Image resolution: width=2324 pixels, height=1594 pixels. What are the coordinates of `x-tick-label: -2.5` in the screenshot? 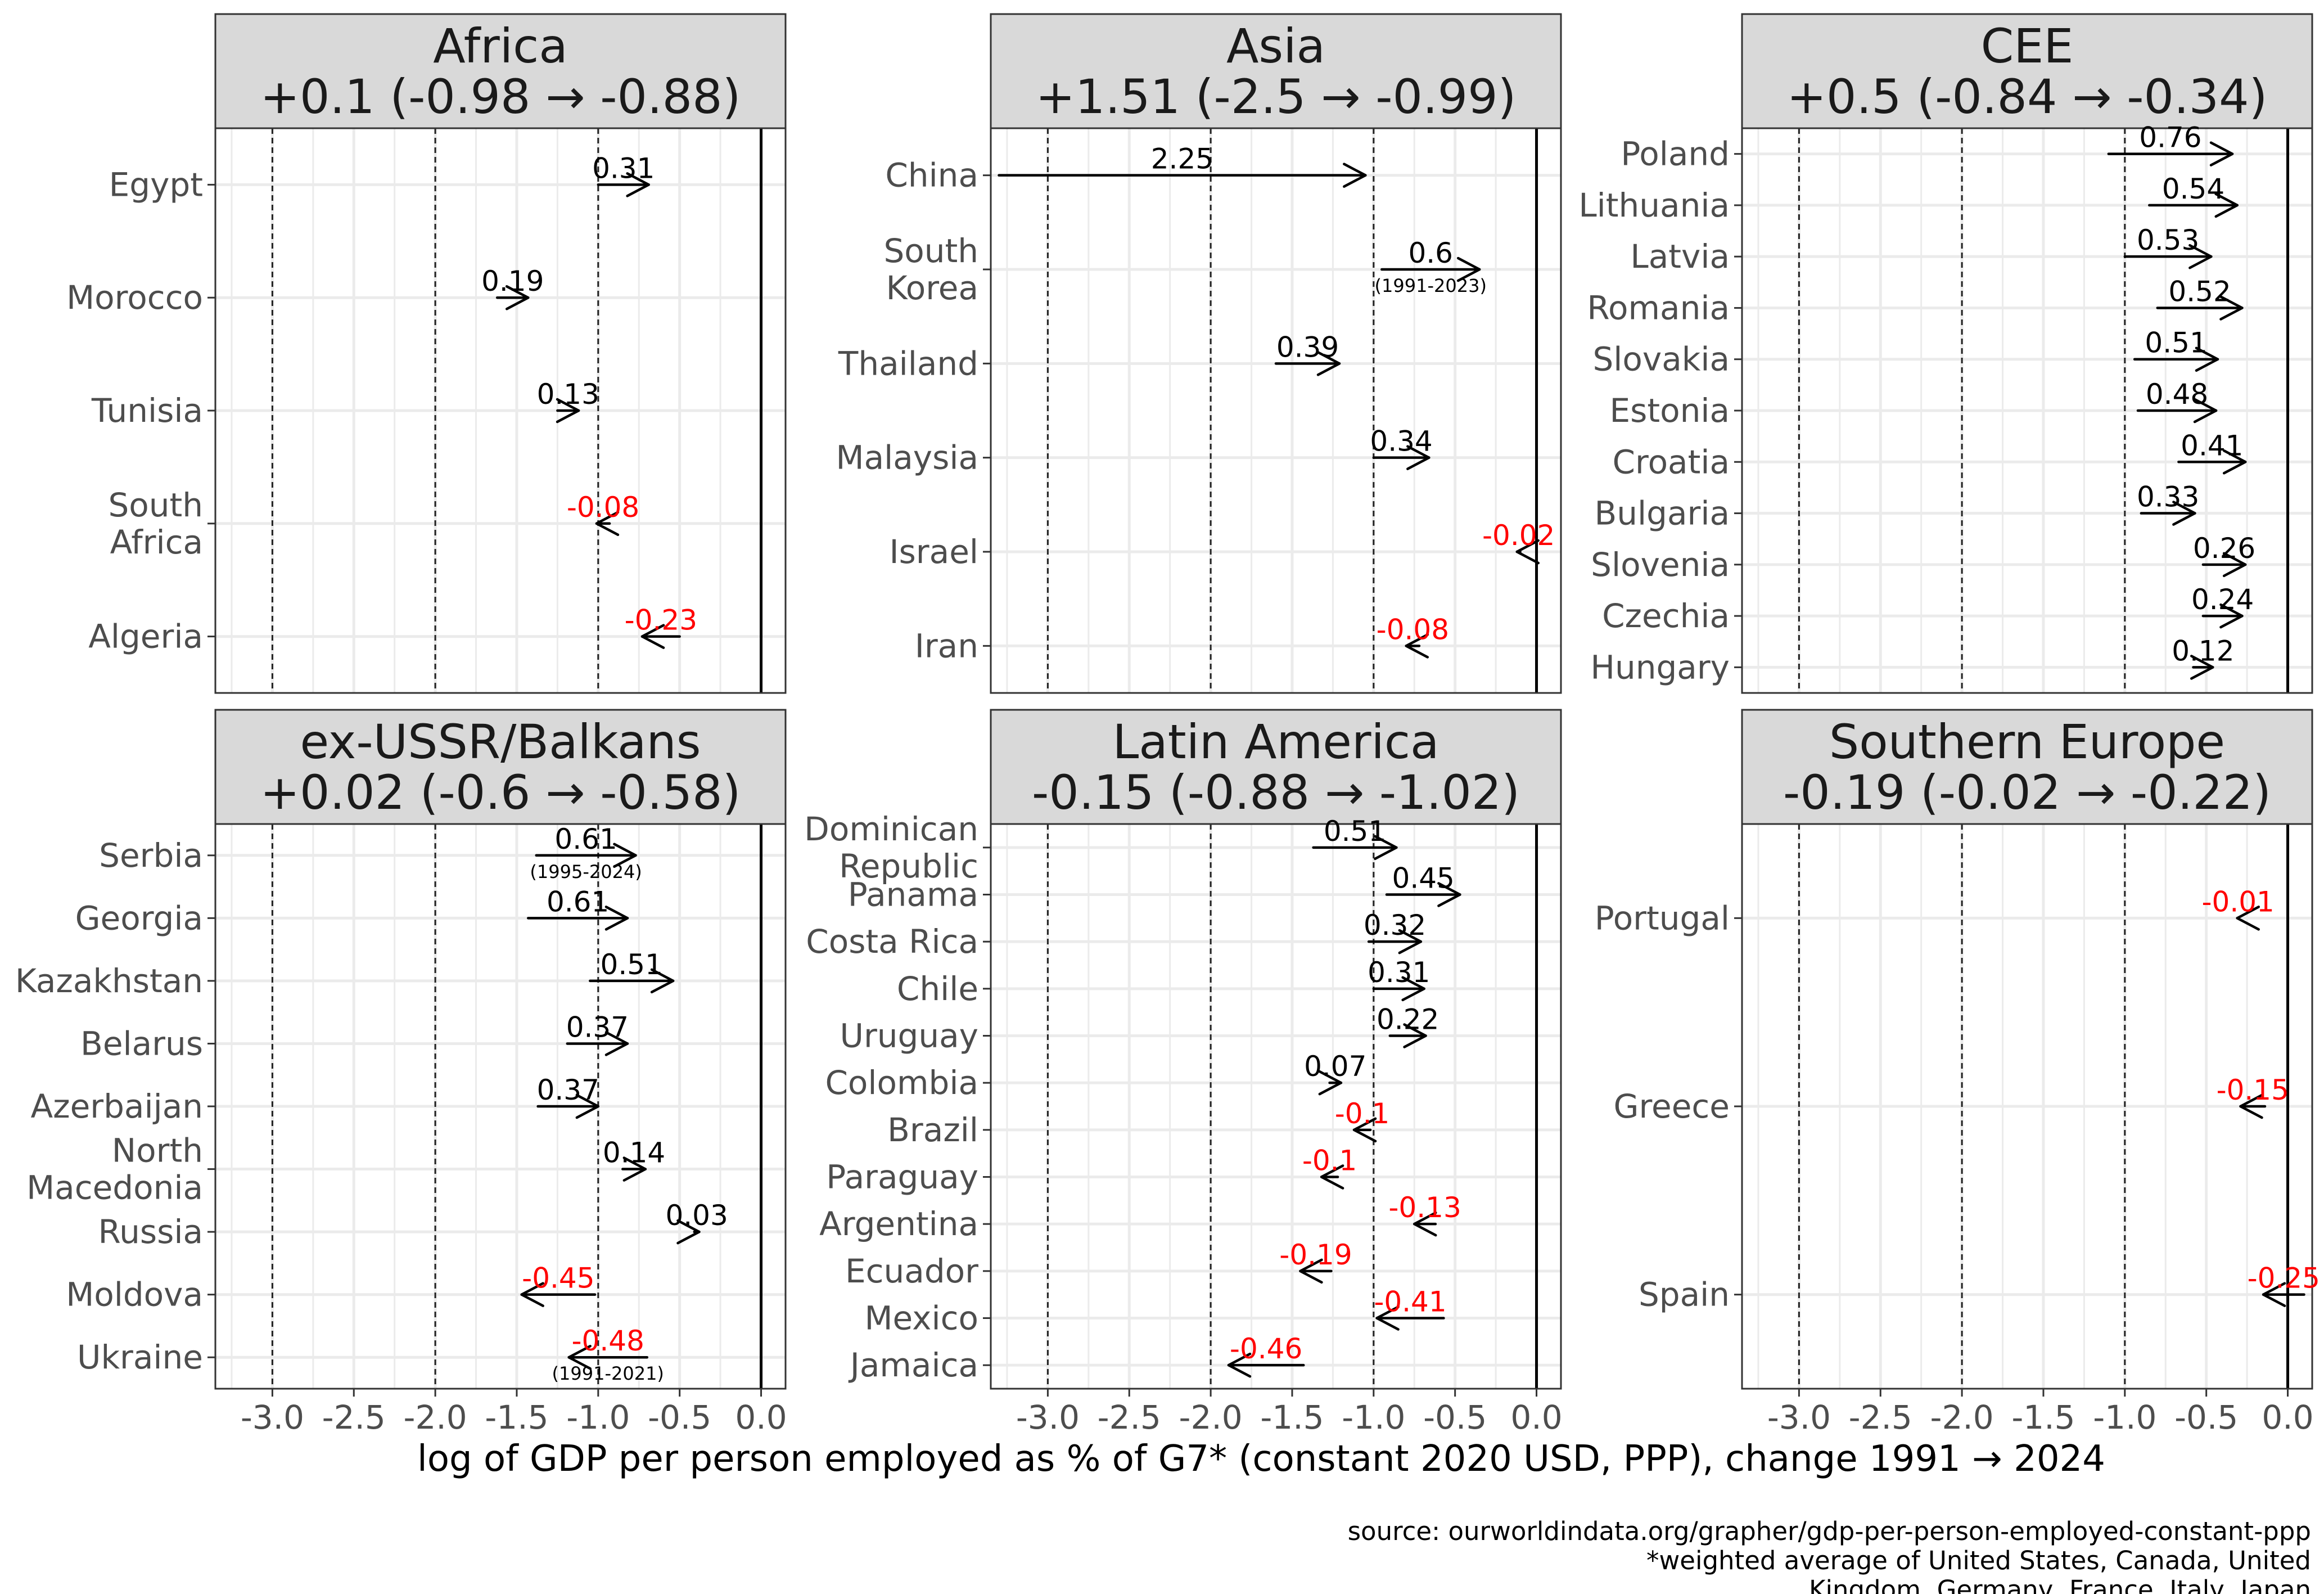 It's located at (354, 1417).